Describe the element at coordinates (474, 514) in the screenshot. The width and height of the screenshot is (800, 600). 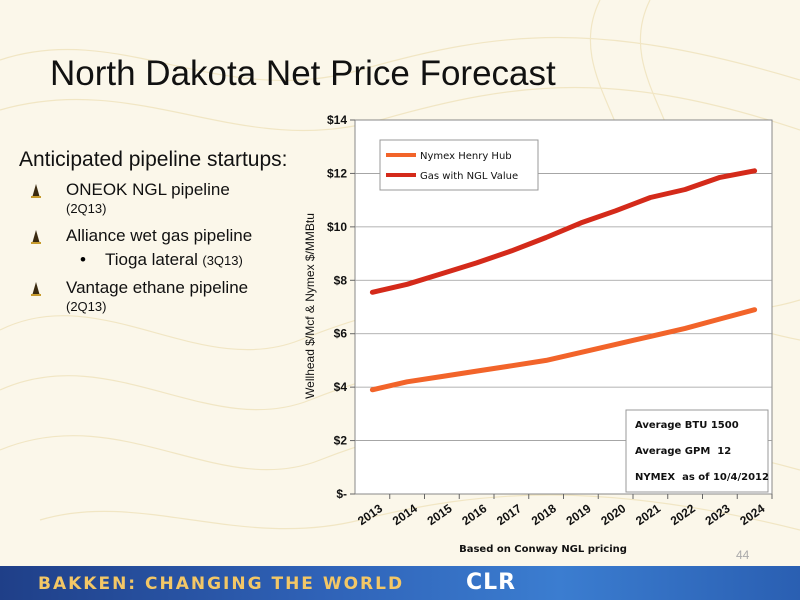
I see `x-tick-label: 2016` at that location.